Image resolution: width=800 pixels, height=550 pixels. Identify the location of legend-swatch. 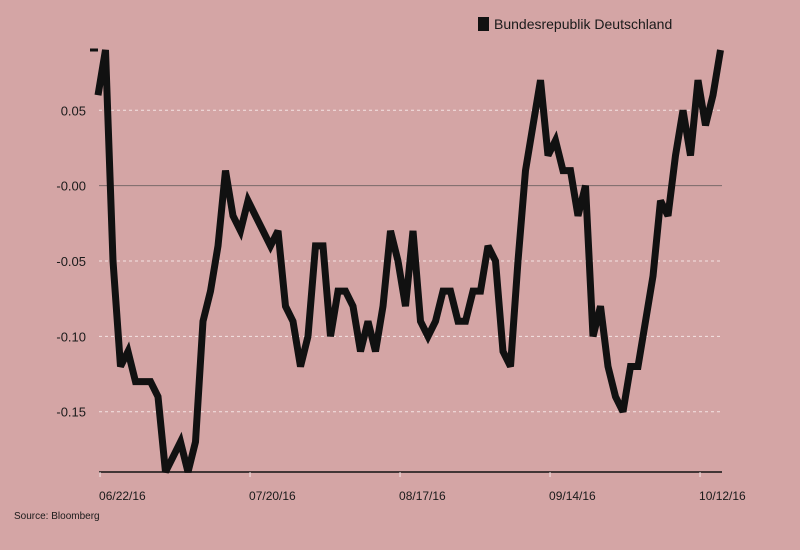
(483, 24).